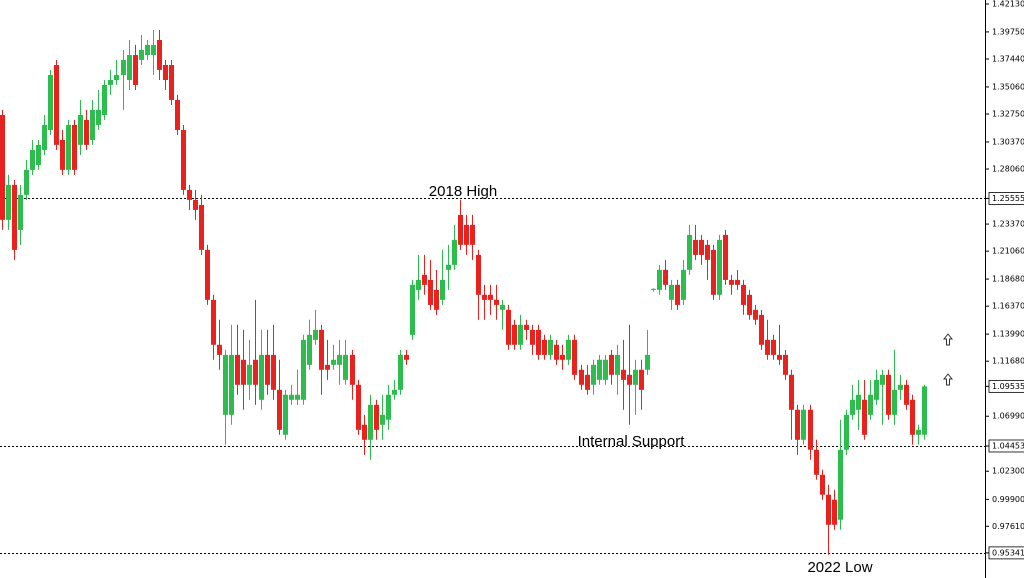 The width and height of the screenshot is (1024, 578). Describe the element at coordinates (463, 191) in the screenshot. I see `annotation: 2018 High` at that location.